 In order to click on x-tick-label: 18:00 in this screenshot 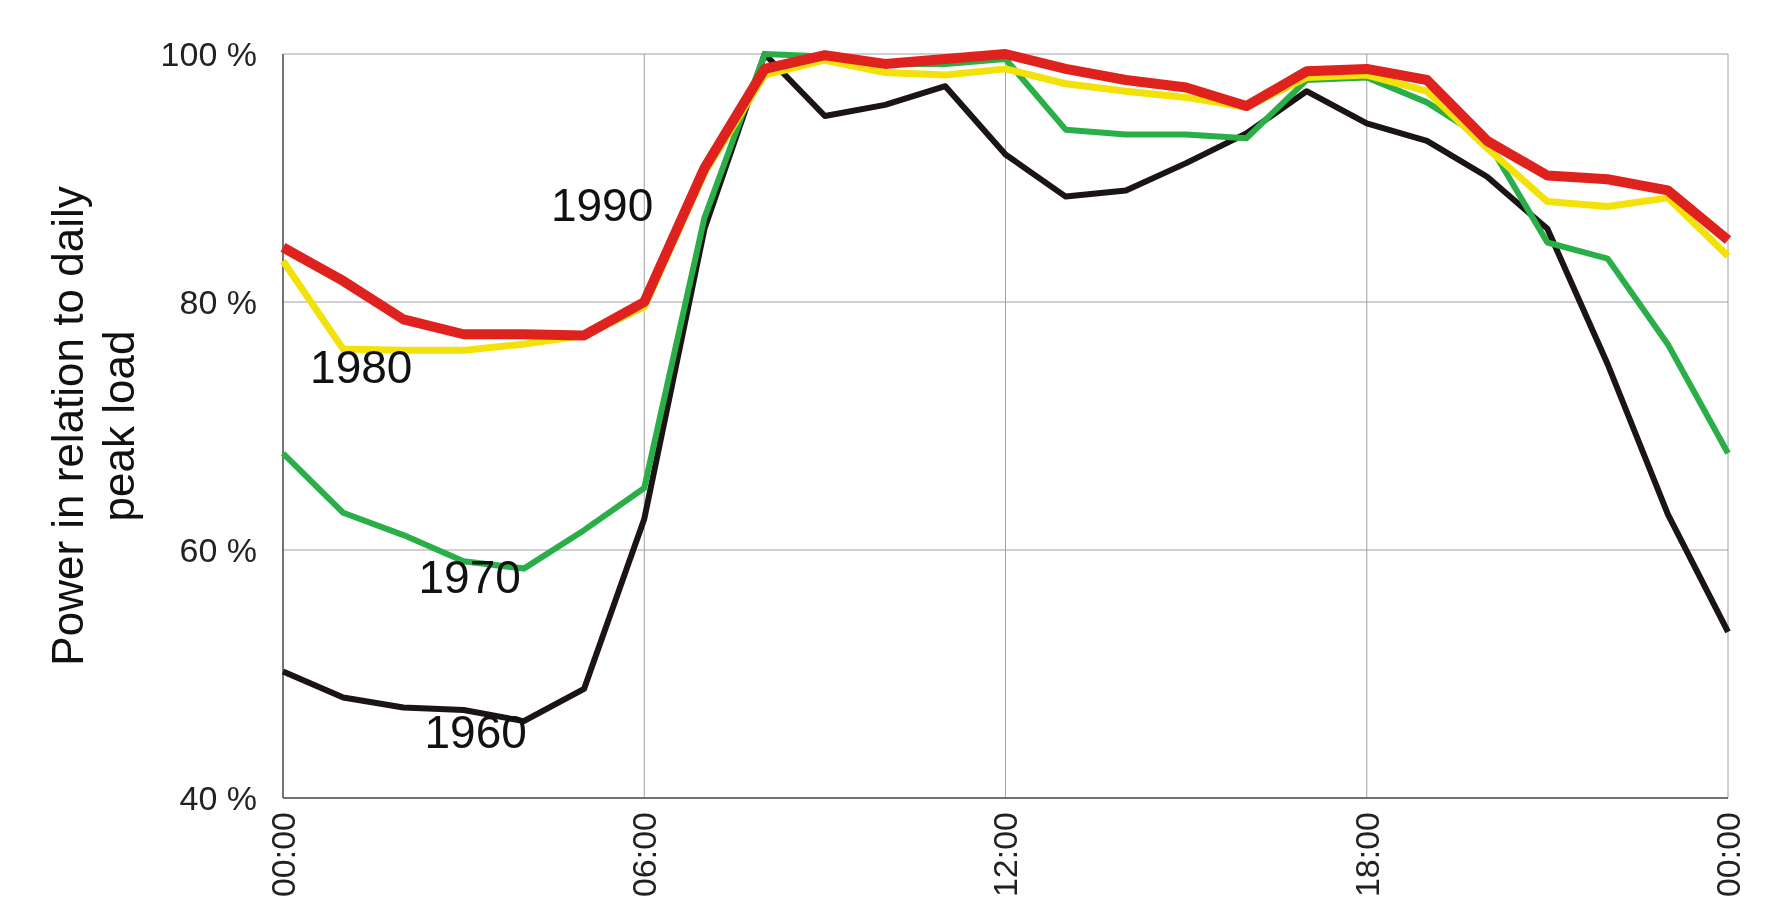, I will do `click(1366, 855)`.